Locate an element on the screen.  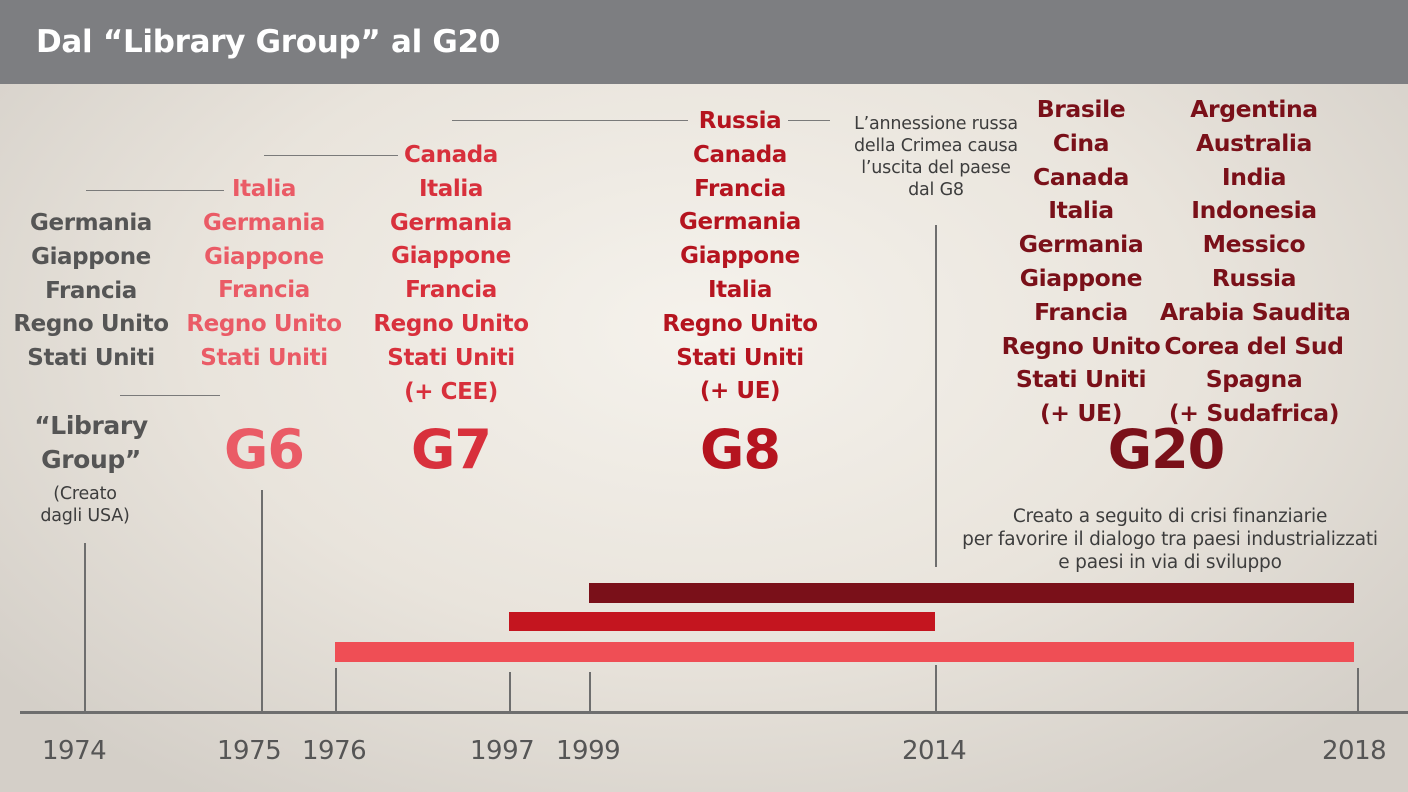
g20-member-item: Arabia Saudita is located at coordinates (1255, 311).